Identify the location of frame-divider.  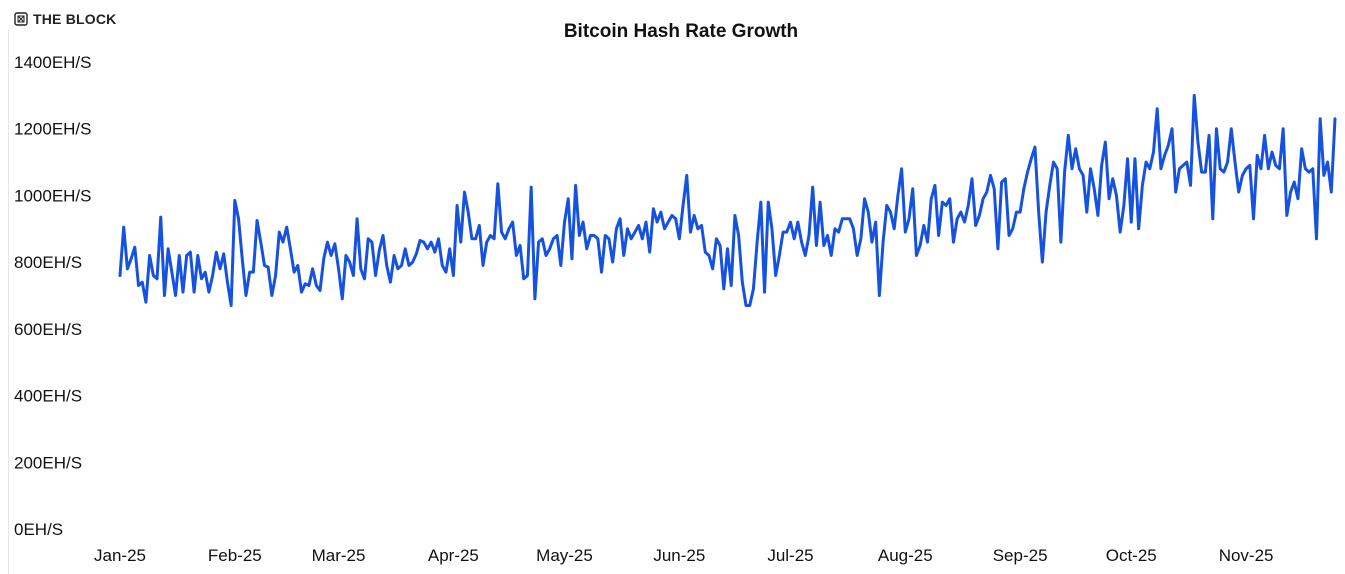
(8, 302).